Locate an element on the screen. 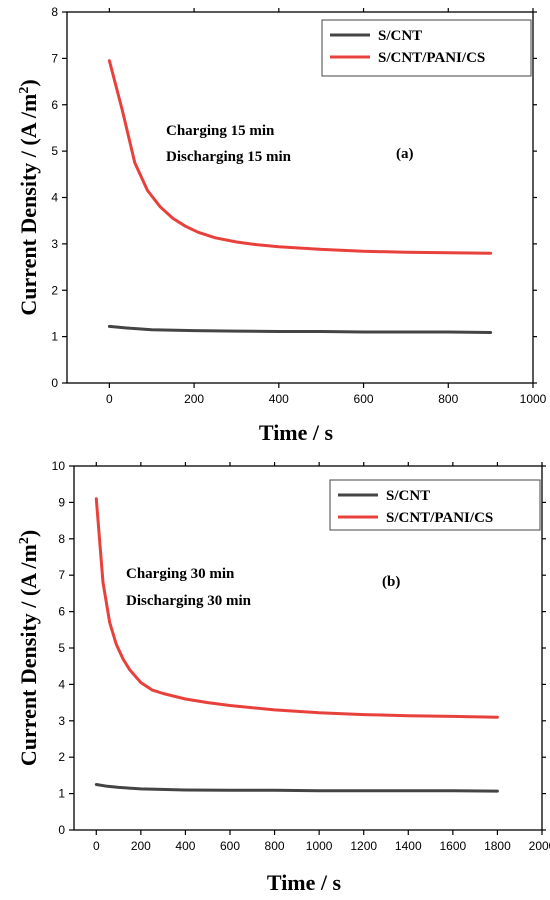 The width and height of the screenshot is (550, 900). annotation: (b) is located at coordinates (391, 582).